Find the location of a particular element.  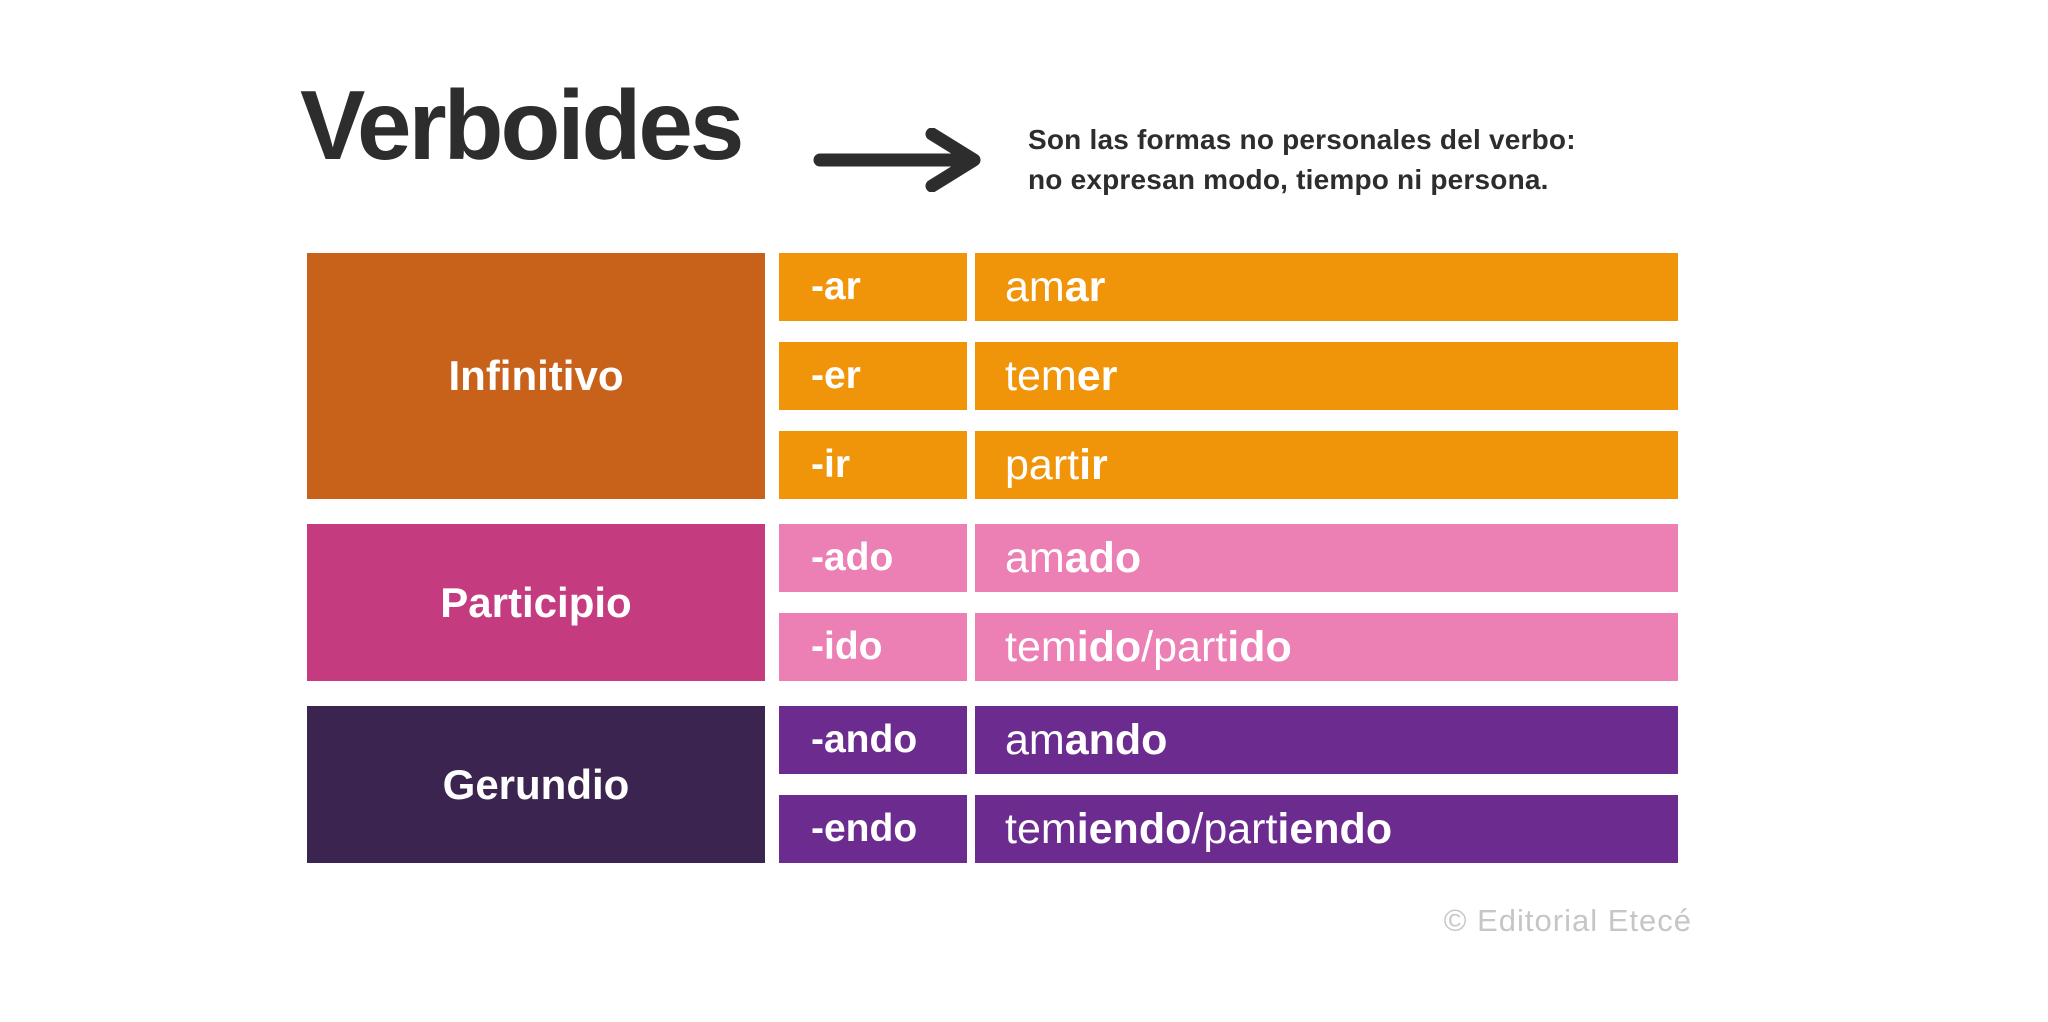

suffix-cell: -endo is located at coordinates (873, 829).